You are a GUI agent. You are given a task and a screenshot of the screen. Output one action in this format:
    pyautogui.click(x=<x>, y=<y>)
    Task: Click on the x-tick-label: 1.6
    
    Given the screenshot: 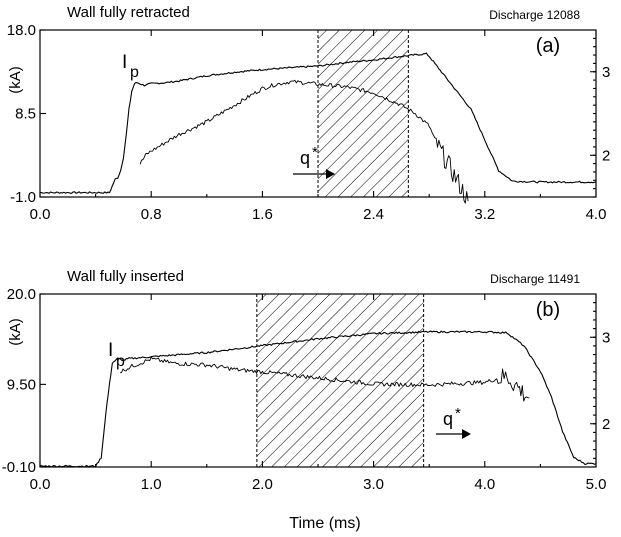 What is the action you would take?
    pyautogui.click(x=262, y=214)
    